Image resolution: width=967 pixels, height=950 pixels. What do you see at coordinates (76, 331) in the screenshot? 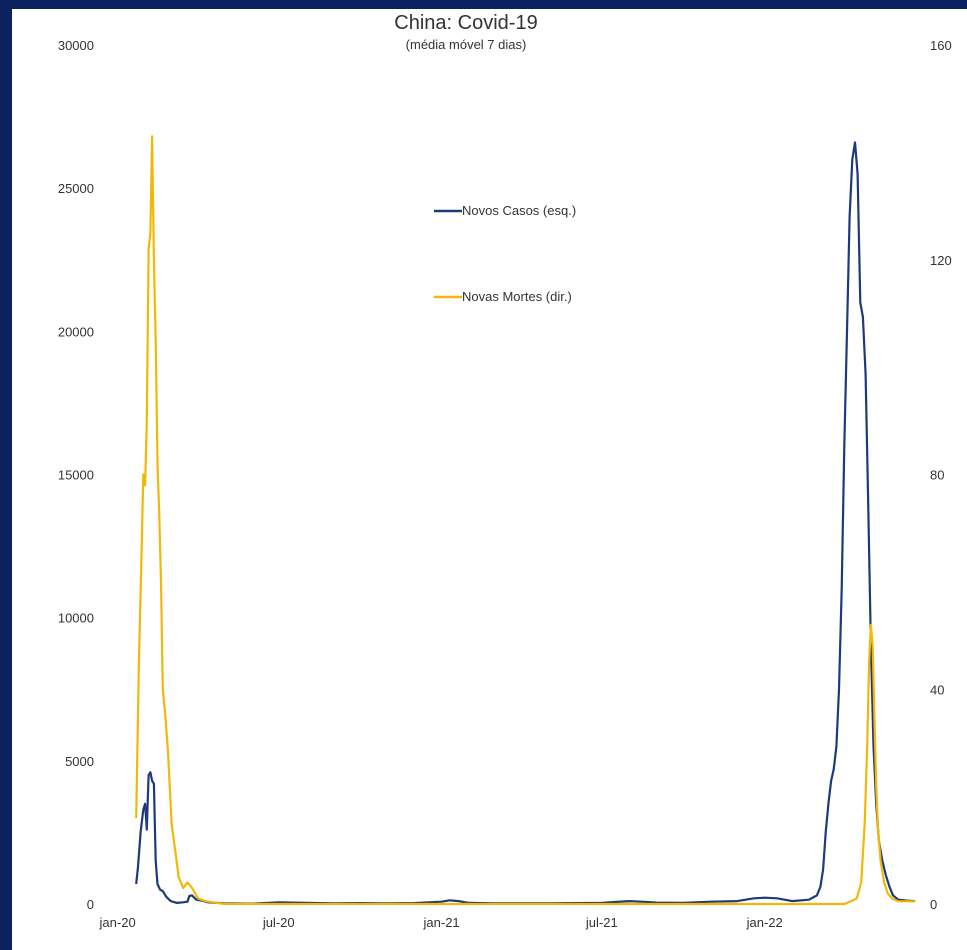
I see `y-left-tick-label: 20000` at bounding box center [76, 331].